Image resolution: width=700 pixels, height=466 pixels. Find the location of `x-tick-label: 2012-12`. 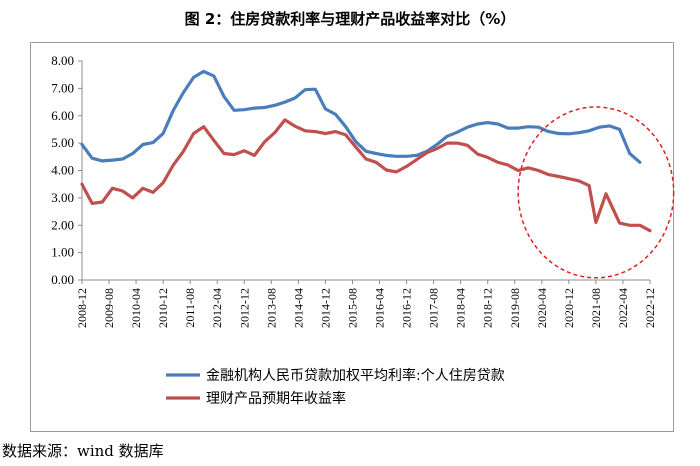

x-tick-label: 2012-12 is located at coordinates (244, 308).